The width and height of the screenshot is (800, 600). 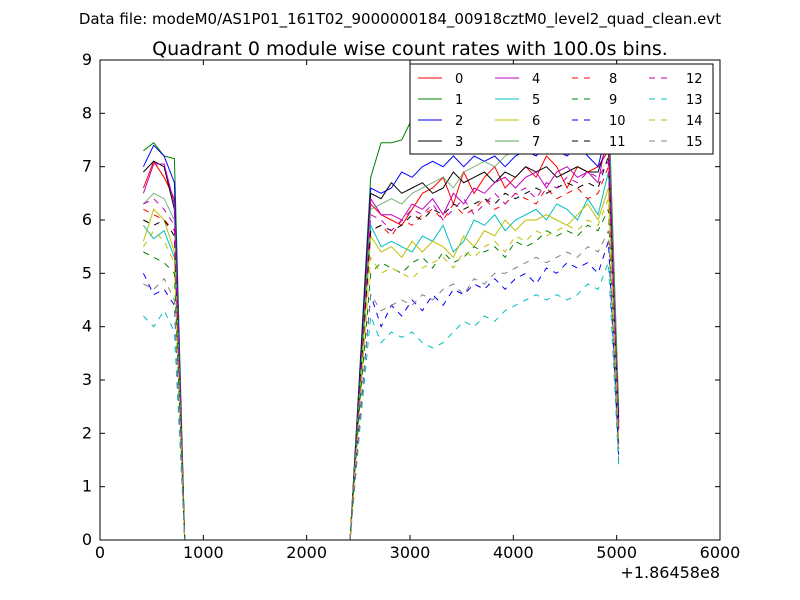 I want to click on y-tick-label: 5, so click(x=87, y=272).